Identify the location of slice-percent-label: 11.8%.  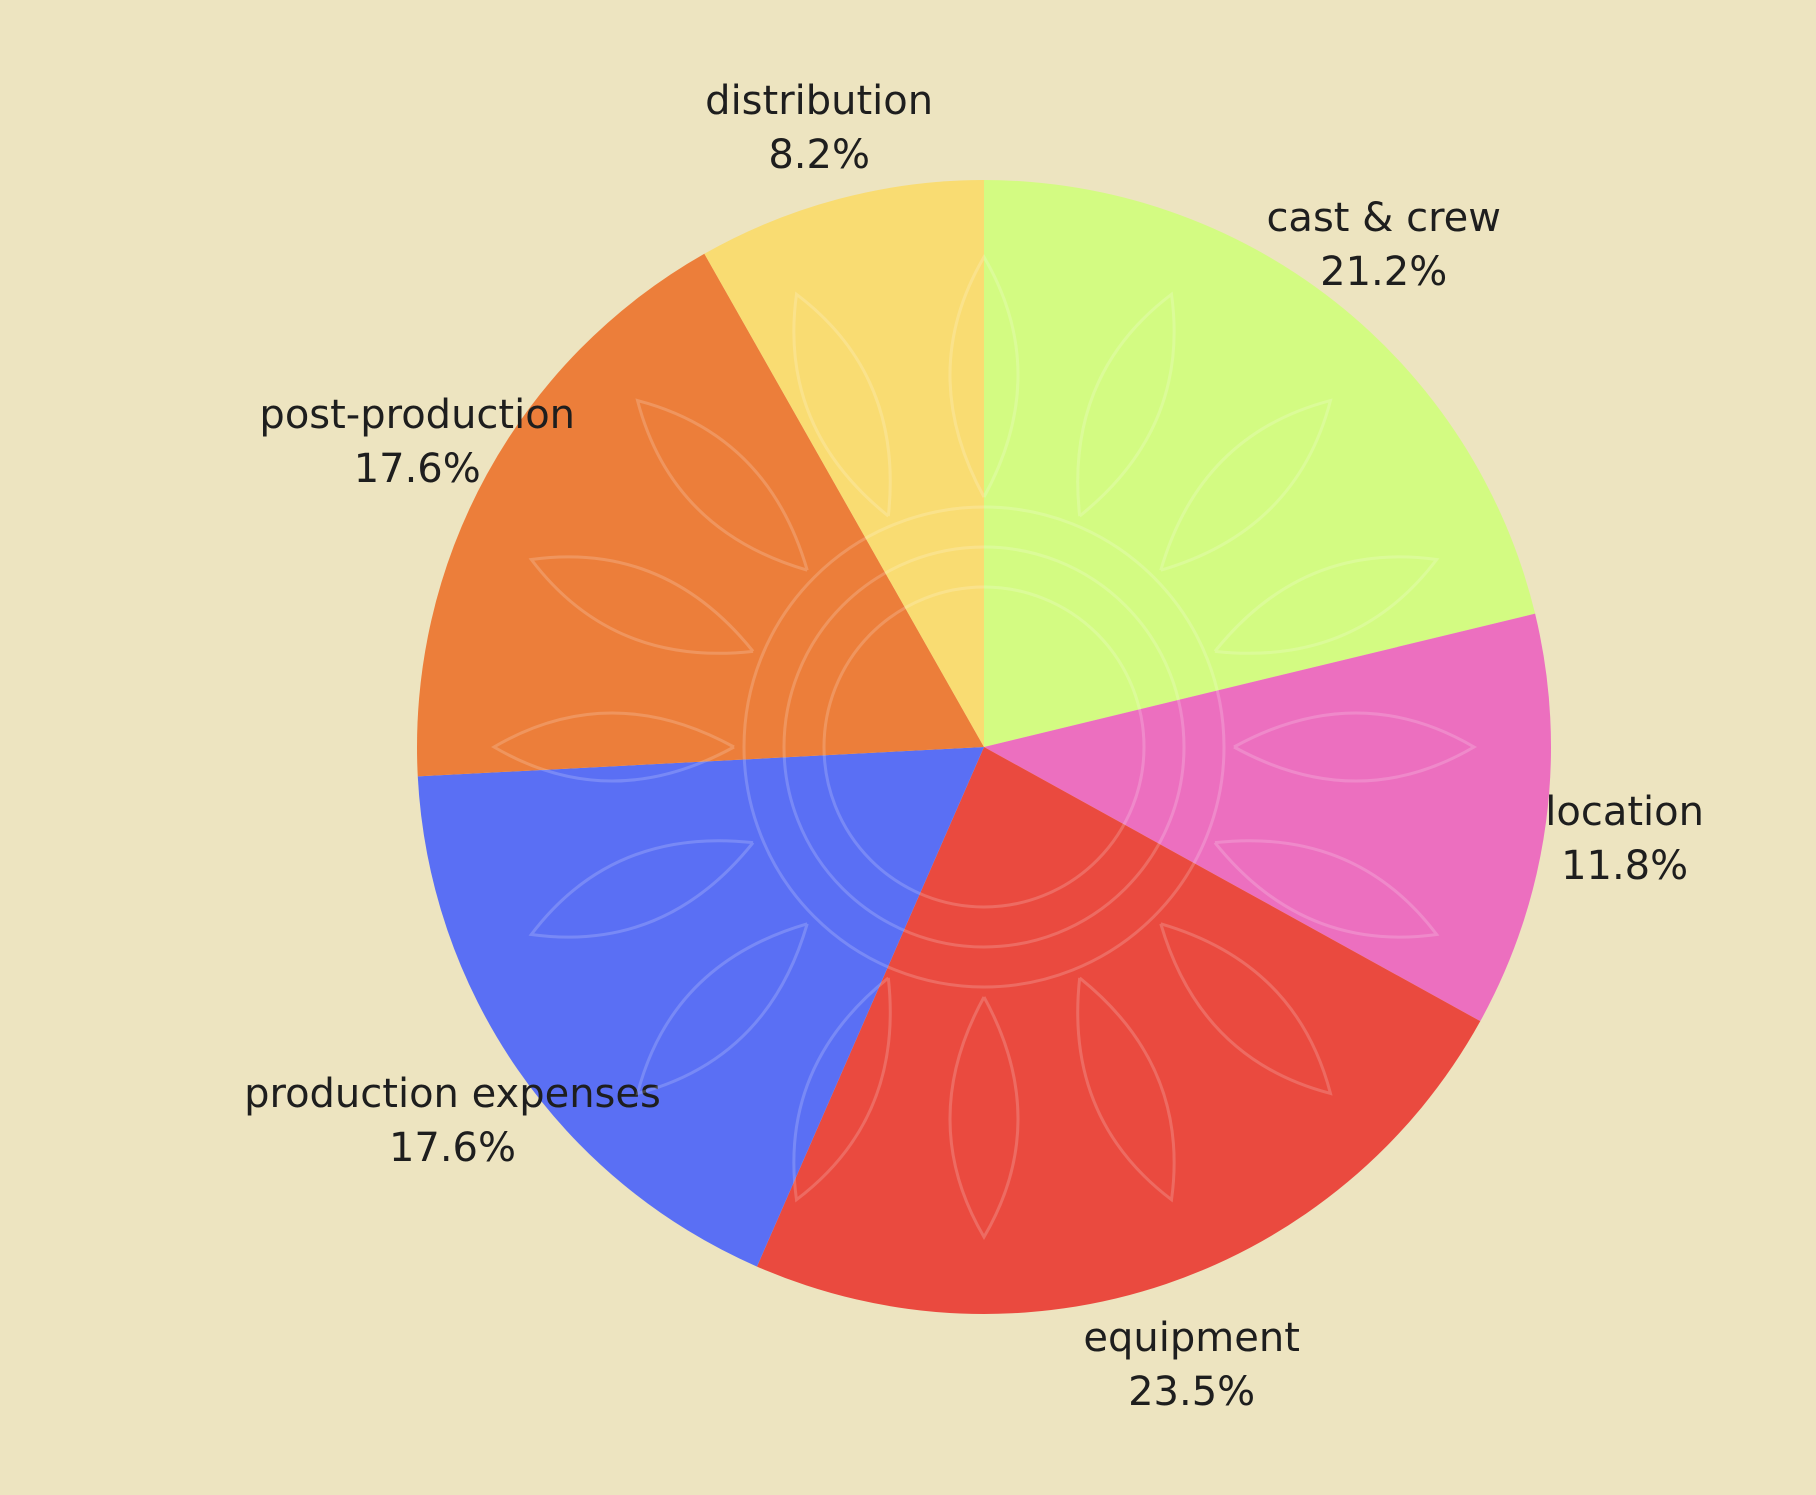
(1624, 866).